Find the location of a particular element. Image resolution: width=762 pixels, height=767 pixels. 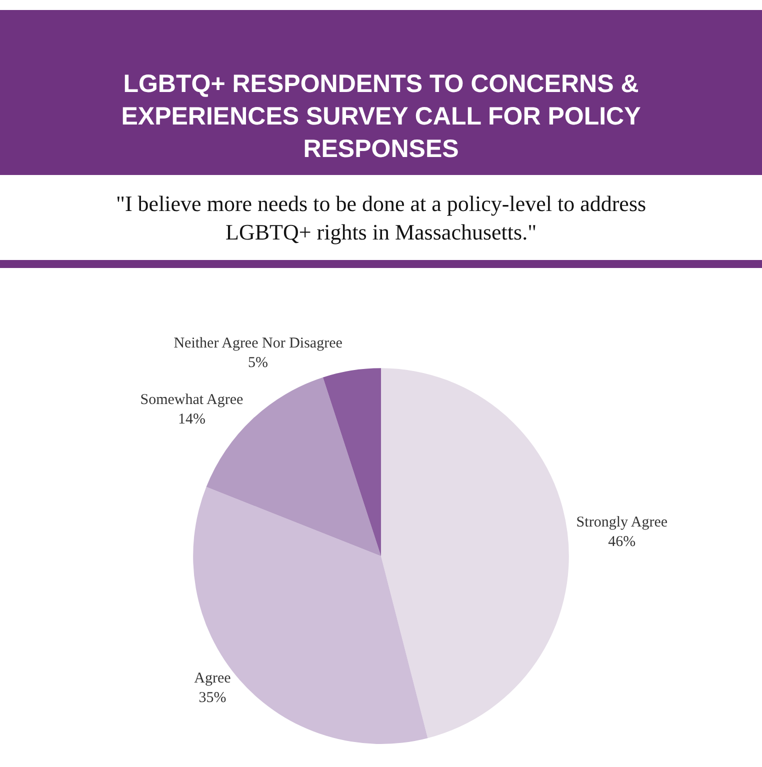

data-label: 14% is located at coordinates (192, 419).